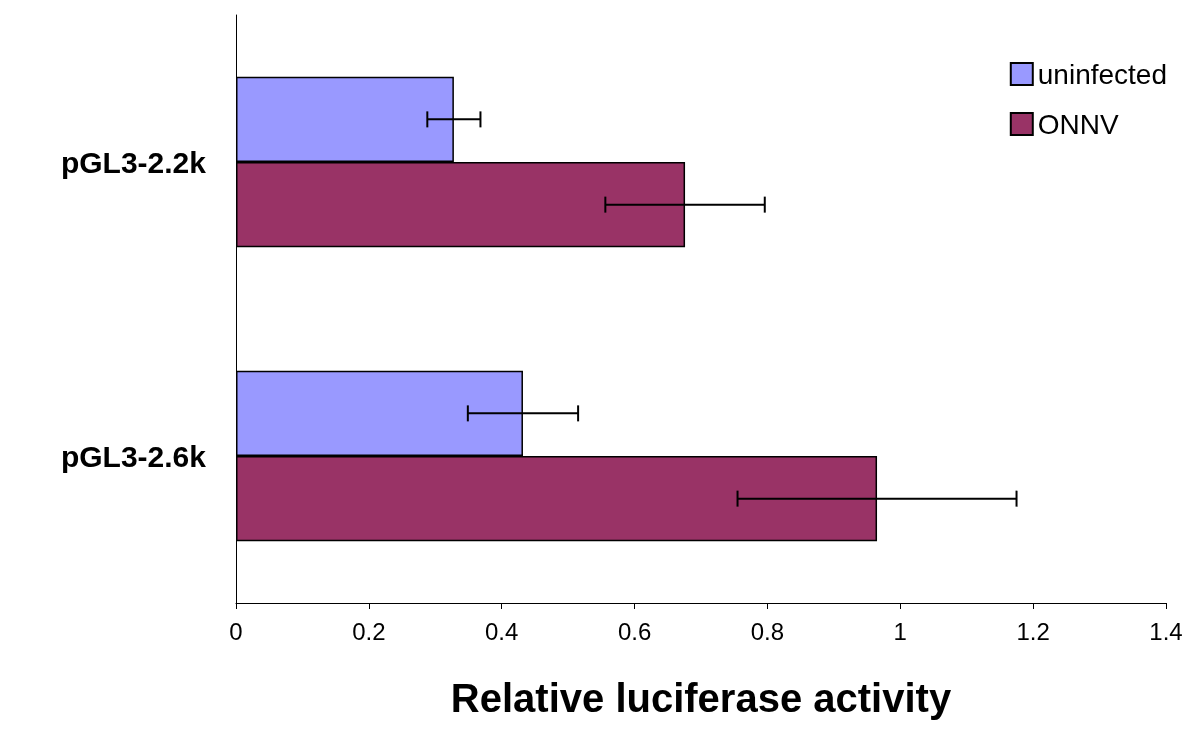 The height and width of the screenshot is (749, 1192). Describe the element at coordinates (502, 631) in the screenshot. I see `x-tick-label: 0.4` at that location.